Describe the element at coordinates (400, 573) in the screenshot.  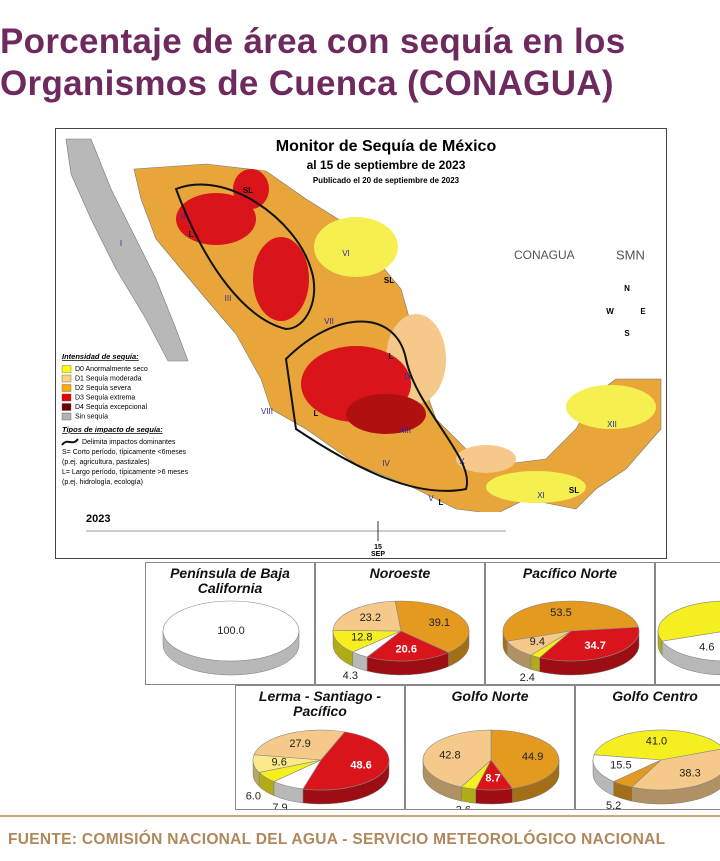
I see `pie-title: Noroeste` at that location.